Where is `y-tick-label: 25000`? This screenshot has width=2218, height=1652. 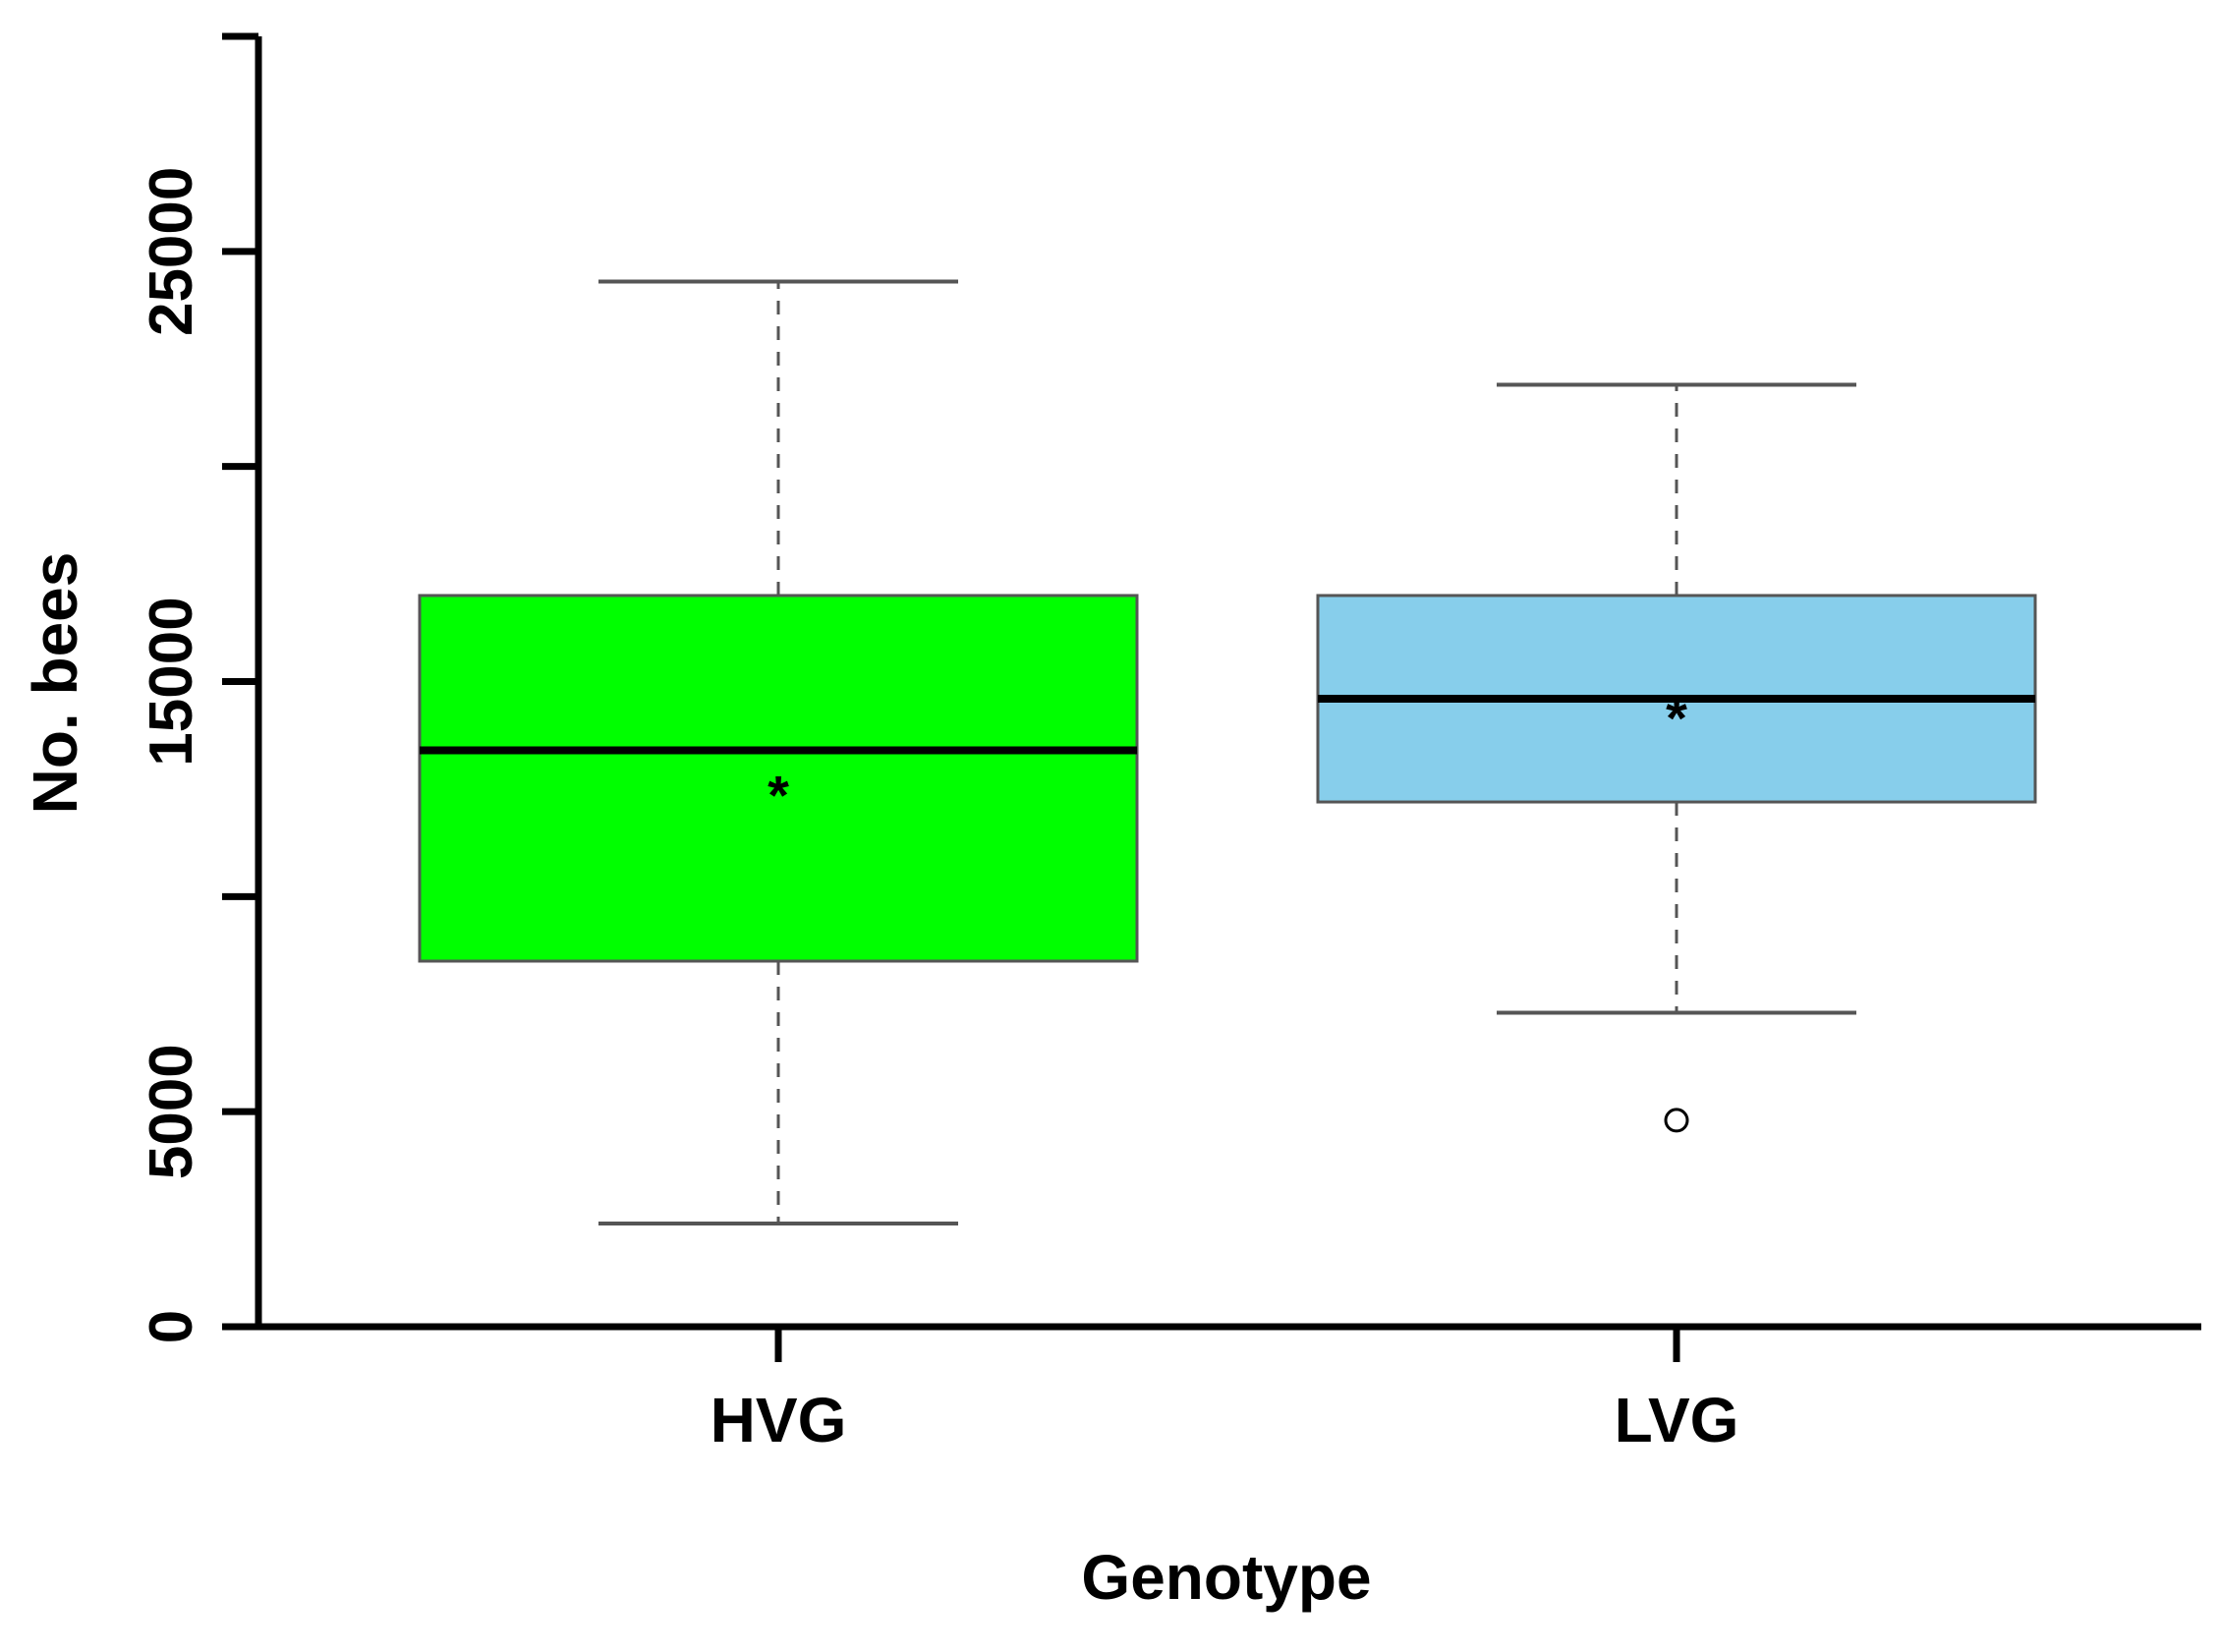 y-tick-label: 25000 is located at coordinates (171, 252).